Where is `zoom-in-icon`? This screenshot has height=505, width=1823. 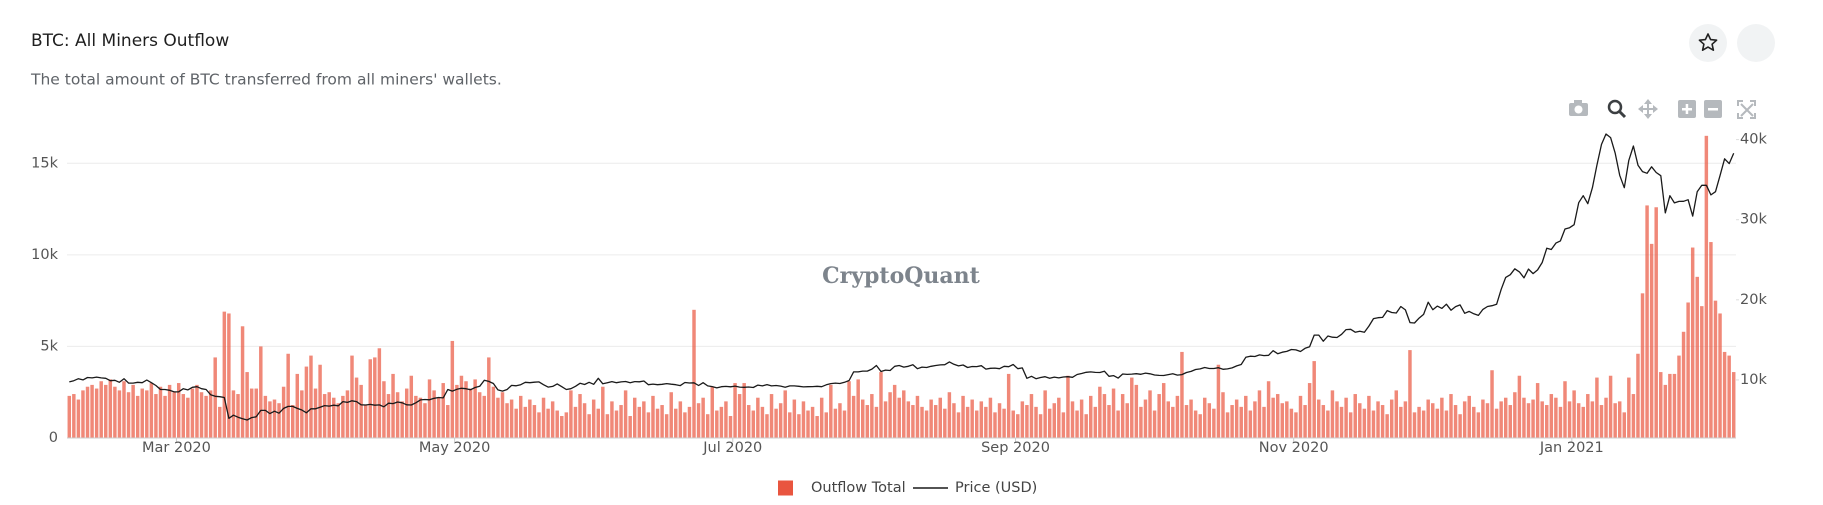 zoom-in-icon is located at coordinates (1687, 109).